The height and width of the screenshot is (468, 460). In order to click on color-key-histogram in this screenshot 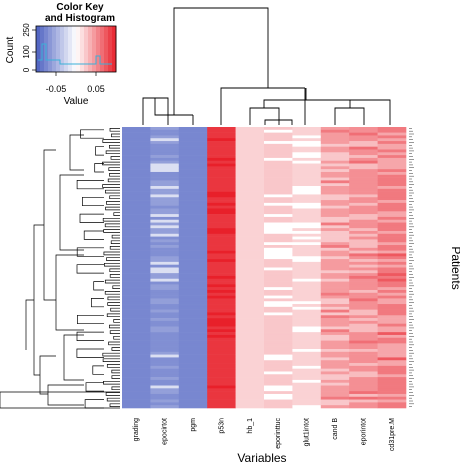, I will do `click(75, 54)`.